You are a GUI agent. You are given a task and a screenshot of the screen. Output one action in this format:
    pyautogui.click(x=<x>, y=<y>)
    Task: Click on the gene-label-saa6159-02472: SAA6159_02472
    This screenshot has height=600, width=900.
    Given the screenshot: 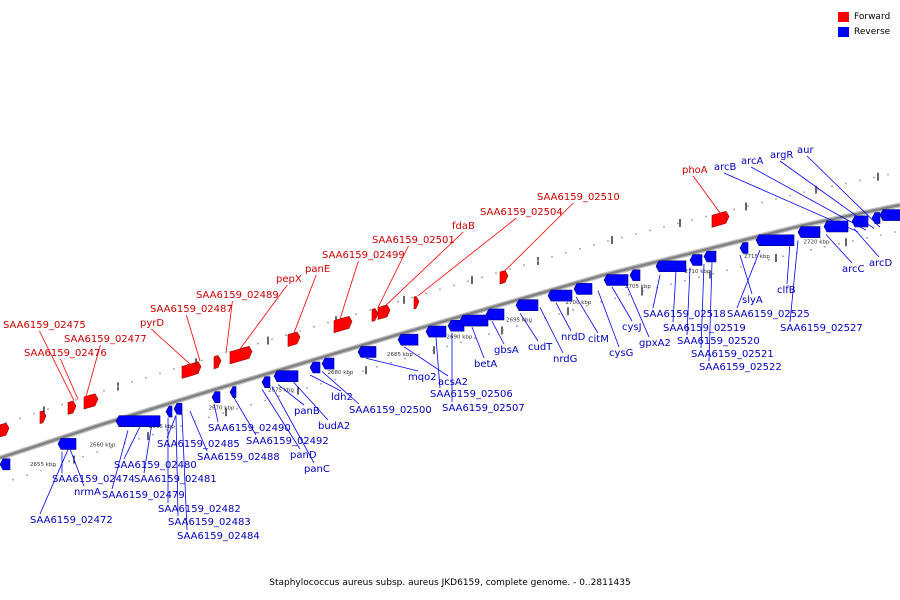 What is the action you would take?
    pyautogui.click(x=71, y=520)
    